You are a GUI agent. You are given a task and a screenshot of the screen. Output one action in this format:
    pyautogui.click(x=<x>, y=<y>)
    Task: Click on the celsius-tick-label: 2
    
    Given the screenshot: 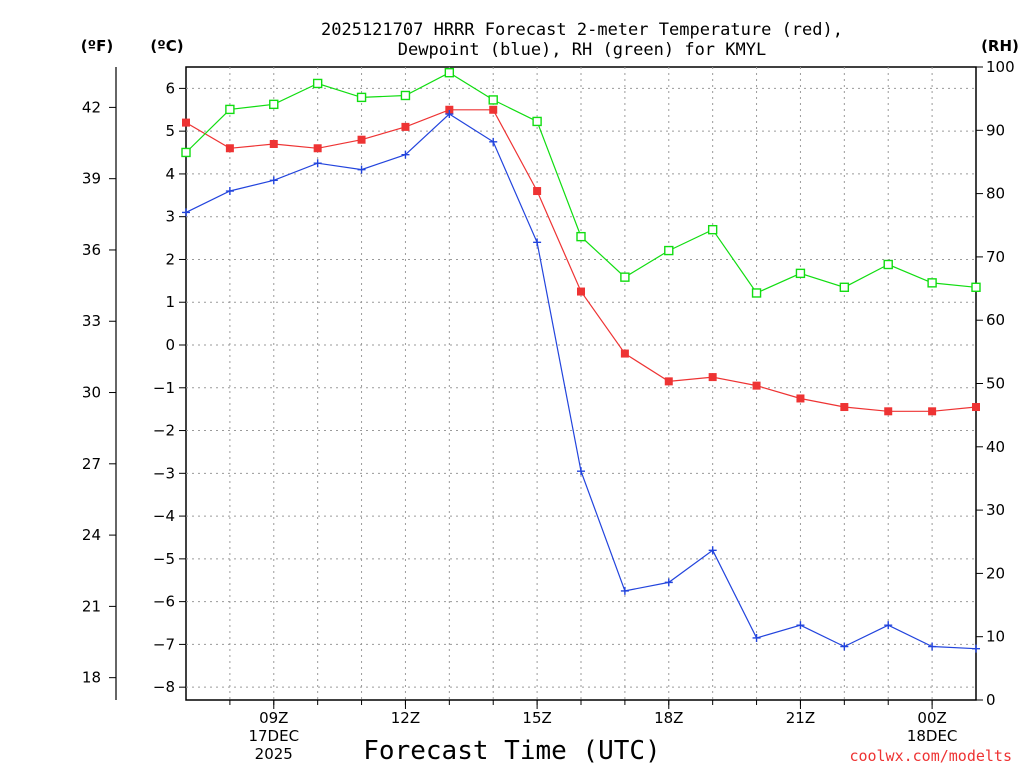 What is the action you would take?
    pyautogui.click(x=170, y=259)
    